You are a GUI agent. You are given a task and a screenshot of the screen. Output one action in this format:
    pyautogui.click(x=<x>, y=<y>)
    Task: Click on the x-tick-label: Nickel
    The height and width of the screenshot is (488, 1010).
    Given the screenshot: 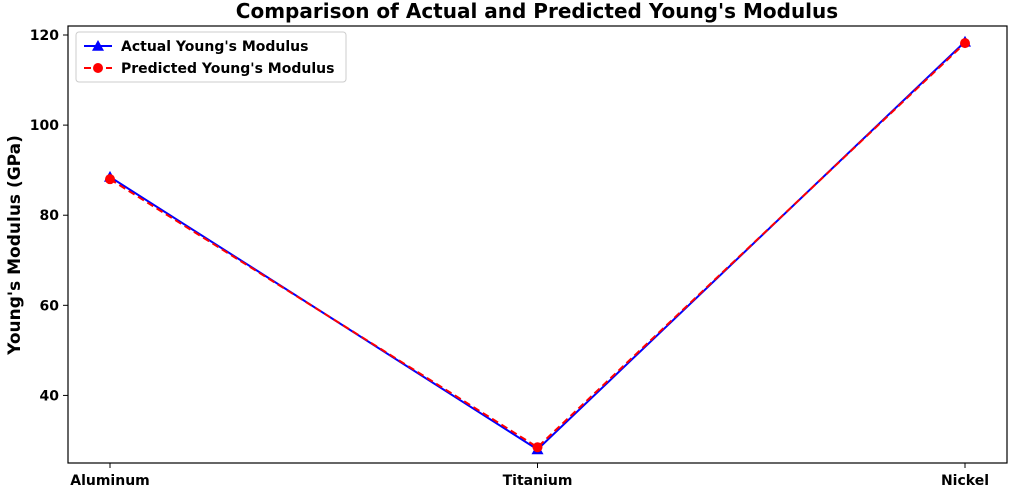 What is the action you would take?
    pyautogui.click(x=965, y=480)
    